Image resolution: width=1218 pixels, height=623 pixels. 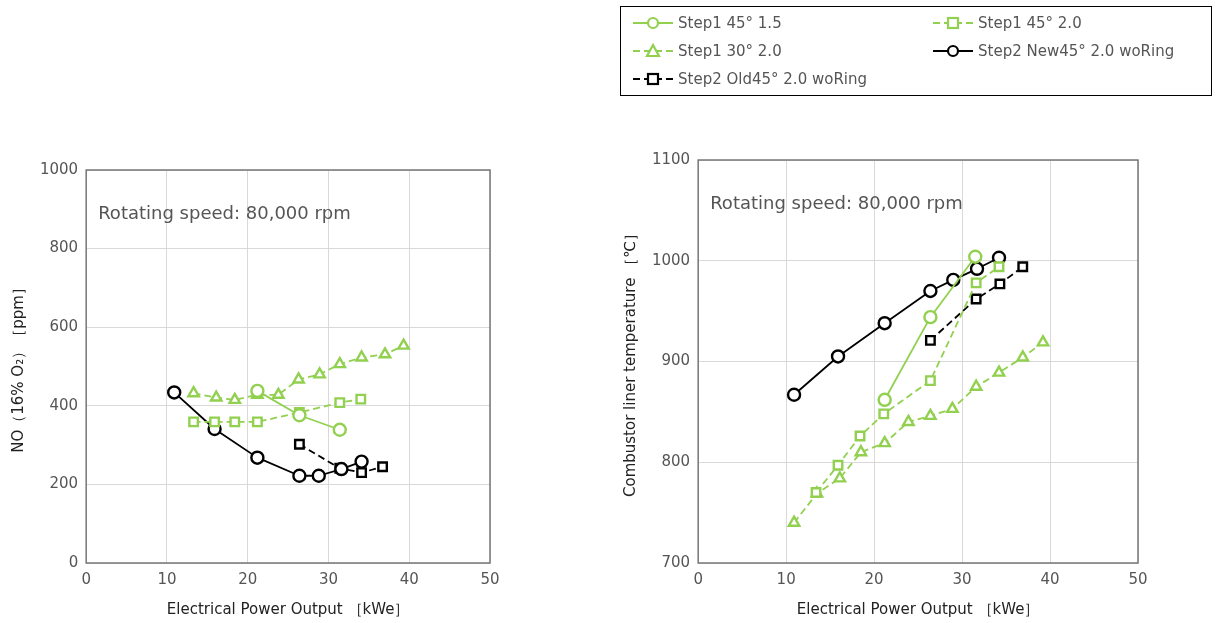 What do you see at coordinates (1076, 51) in the screenshot?
I see `legend-label: Step2 New45° 2.0 woRing` at bounding box center [1076, 51].